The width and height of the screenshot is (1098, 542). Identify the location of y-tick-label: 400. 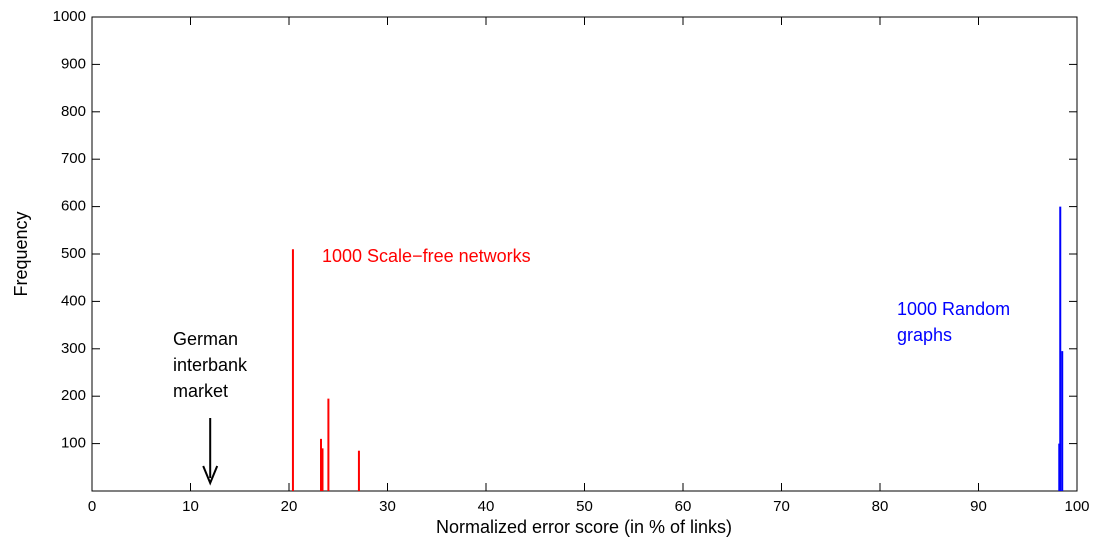
(73, 300).